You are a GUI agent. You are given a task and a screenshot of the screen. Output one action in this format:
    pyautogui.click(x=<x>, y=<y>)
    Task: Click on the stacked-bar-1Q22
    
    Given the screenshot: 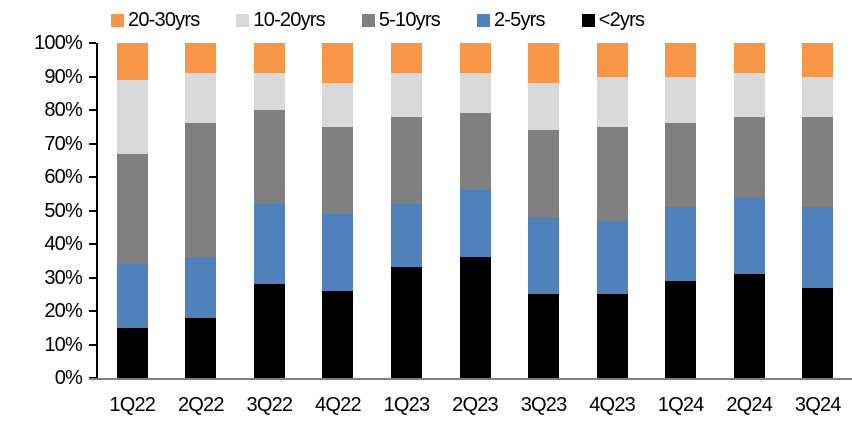 What is the action you would take?
    pyautogui.click(x=132, y=210)
    